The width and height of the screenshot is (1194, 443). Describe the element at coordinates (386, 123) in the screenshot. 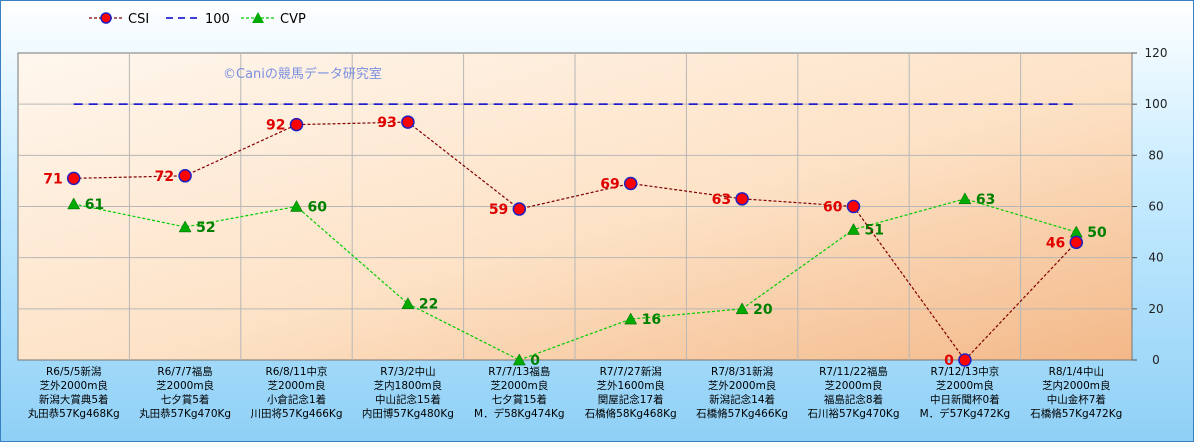

I see `csi-data-label: 93` at that location.